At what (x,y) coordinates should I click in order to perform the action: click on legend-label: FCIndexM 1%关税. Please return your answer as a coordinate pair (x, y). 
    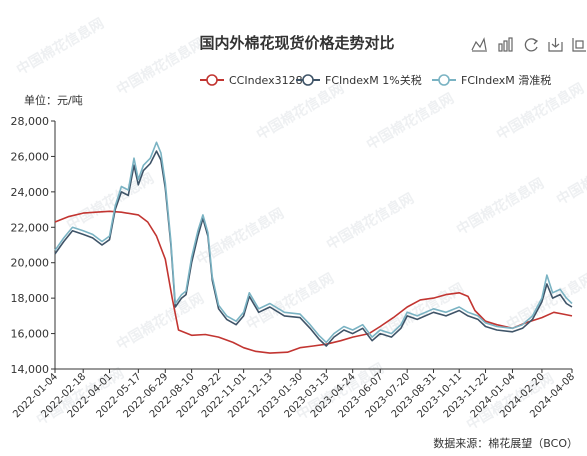
    Looking at the image, I should click on (373, 80).